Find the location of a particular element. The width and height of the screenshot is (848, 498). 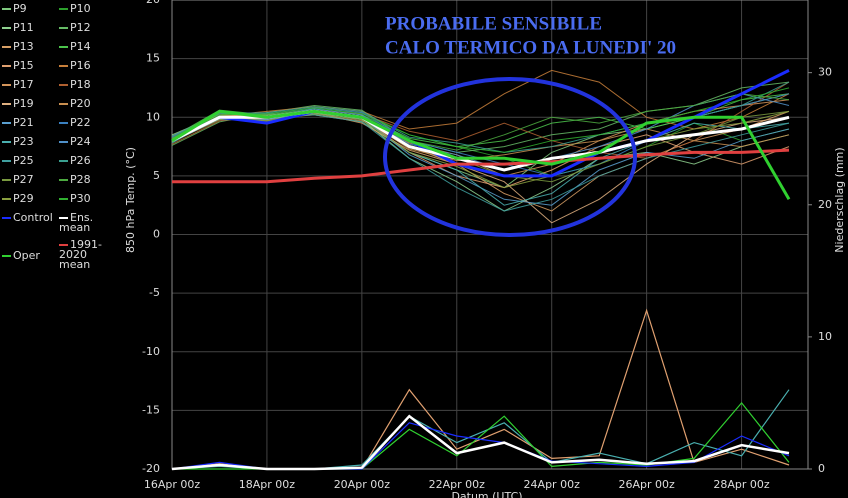

legend-item: Ens. mean is located at coordinates (85, 222).